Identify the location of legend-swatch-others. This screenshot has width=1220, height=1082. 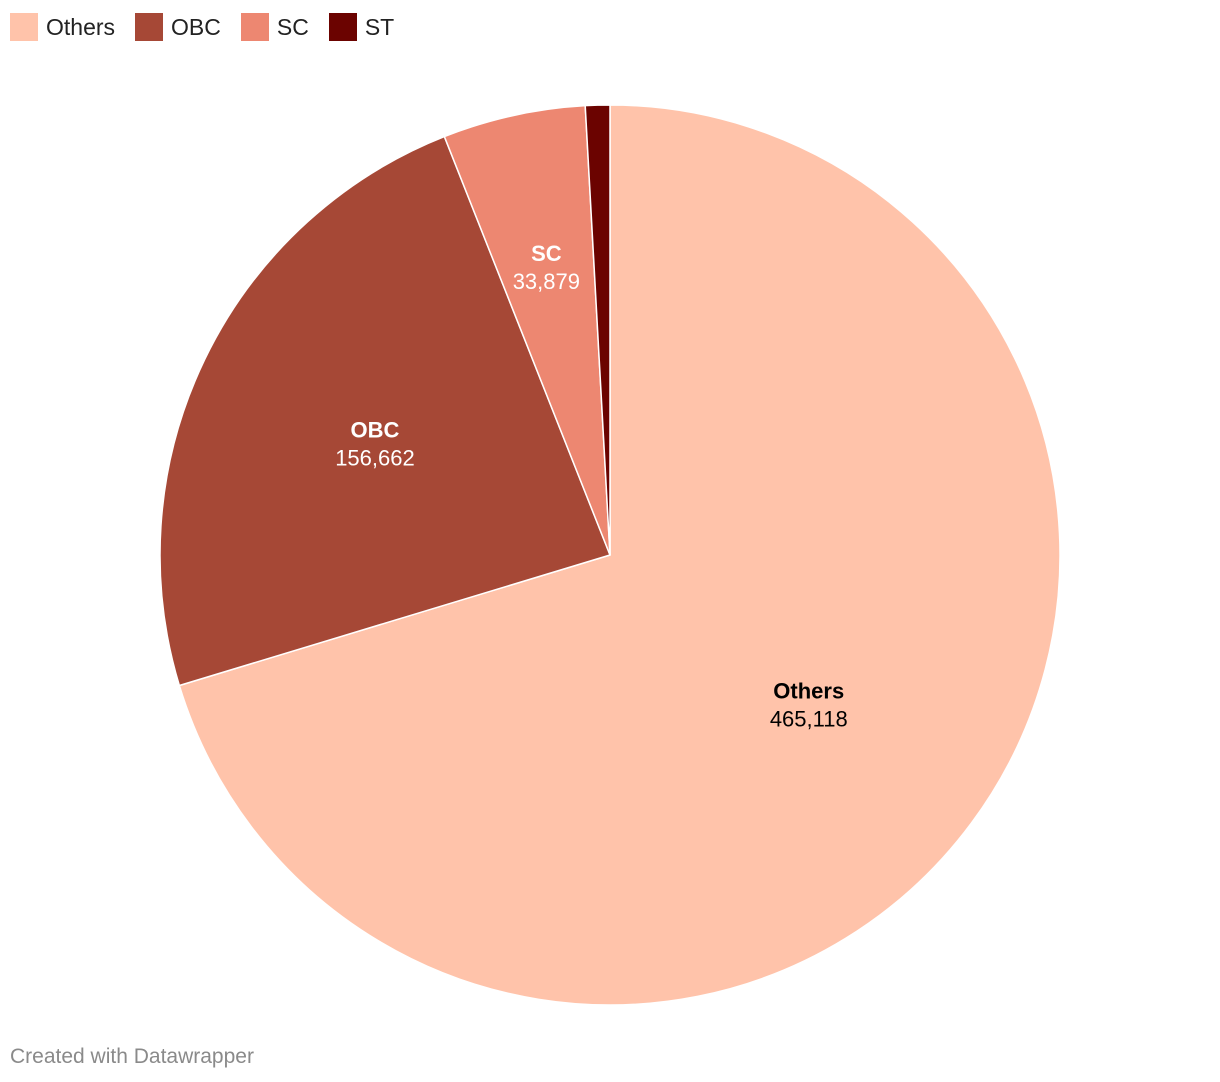
(24, 27).